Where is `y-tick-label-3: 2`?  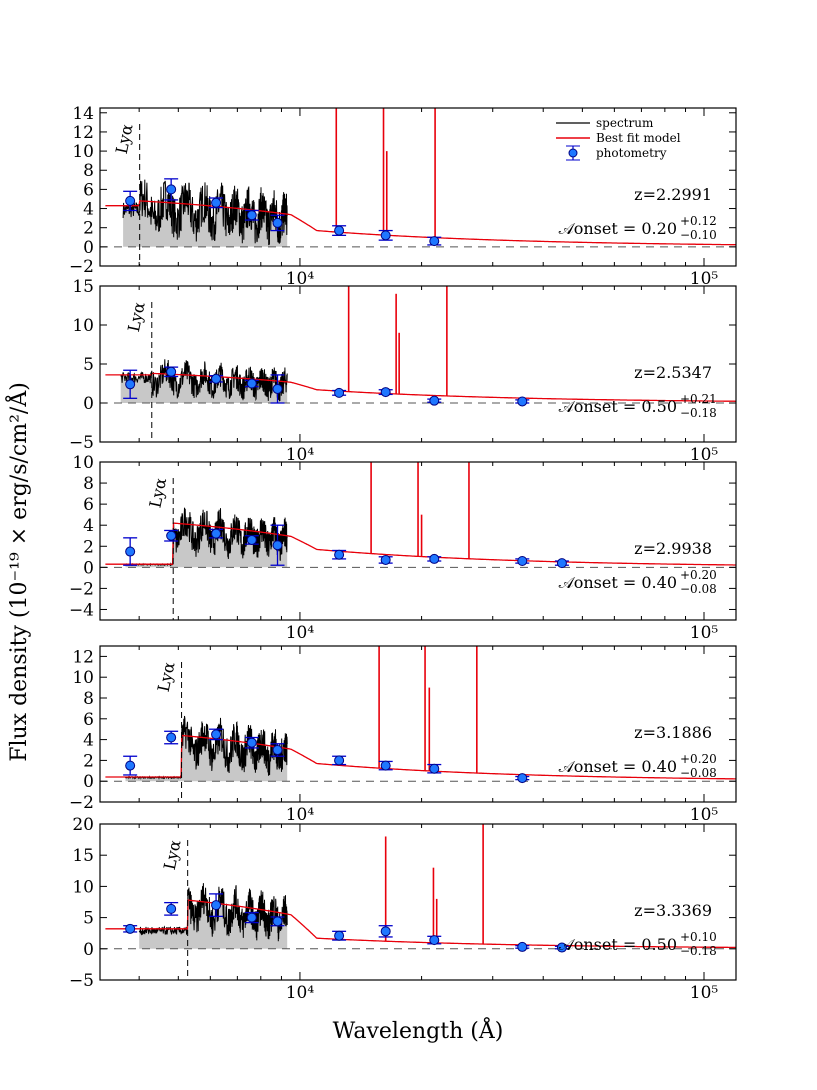
y-tick-label-3: 2 is located at coordinates (88, 229).